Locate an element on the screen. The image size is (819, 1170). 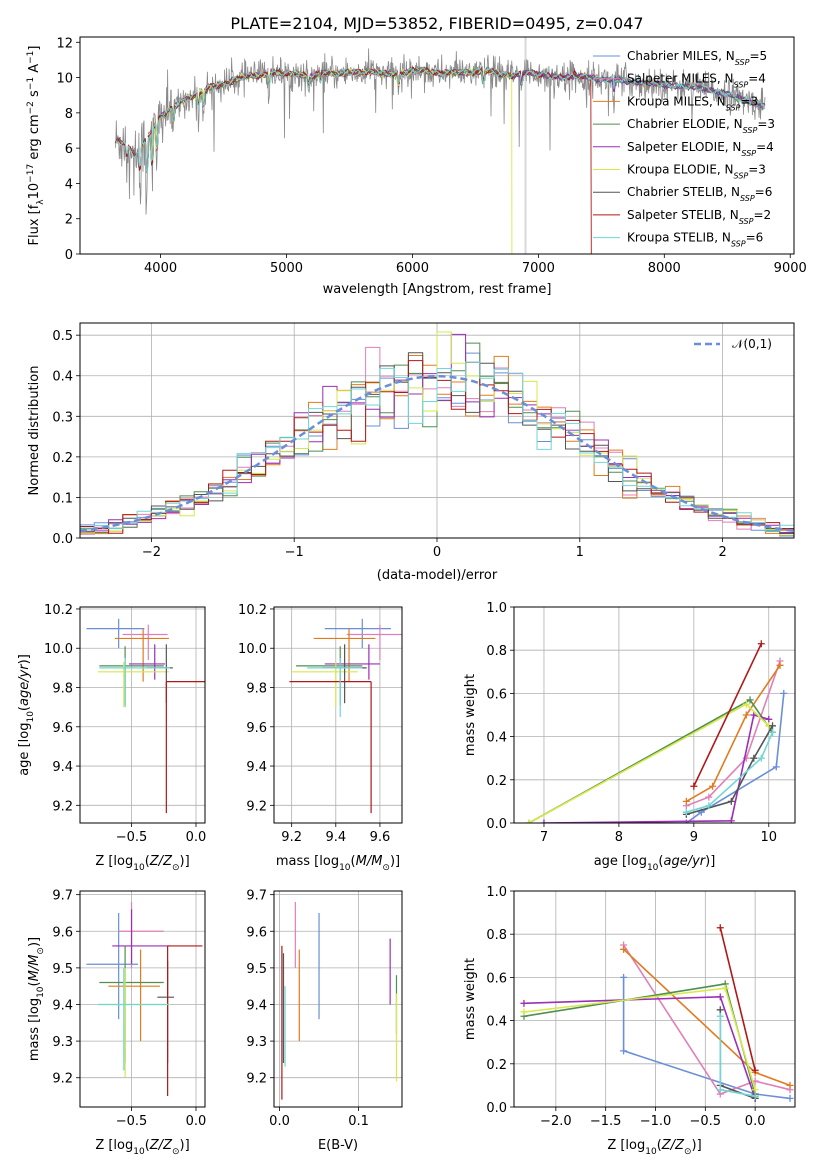
y-tick-label: 10.0 is located at coordinates (58, 649).